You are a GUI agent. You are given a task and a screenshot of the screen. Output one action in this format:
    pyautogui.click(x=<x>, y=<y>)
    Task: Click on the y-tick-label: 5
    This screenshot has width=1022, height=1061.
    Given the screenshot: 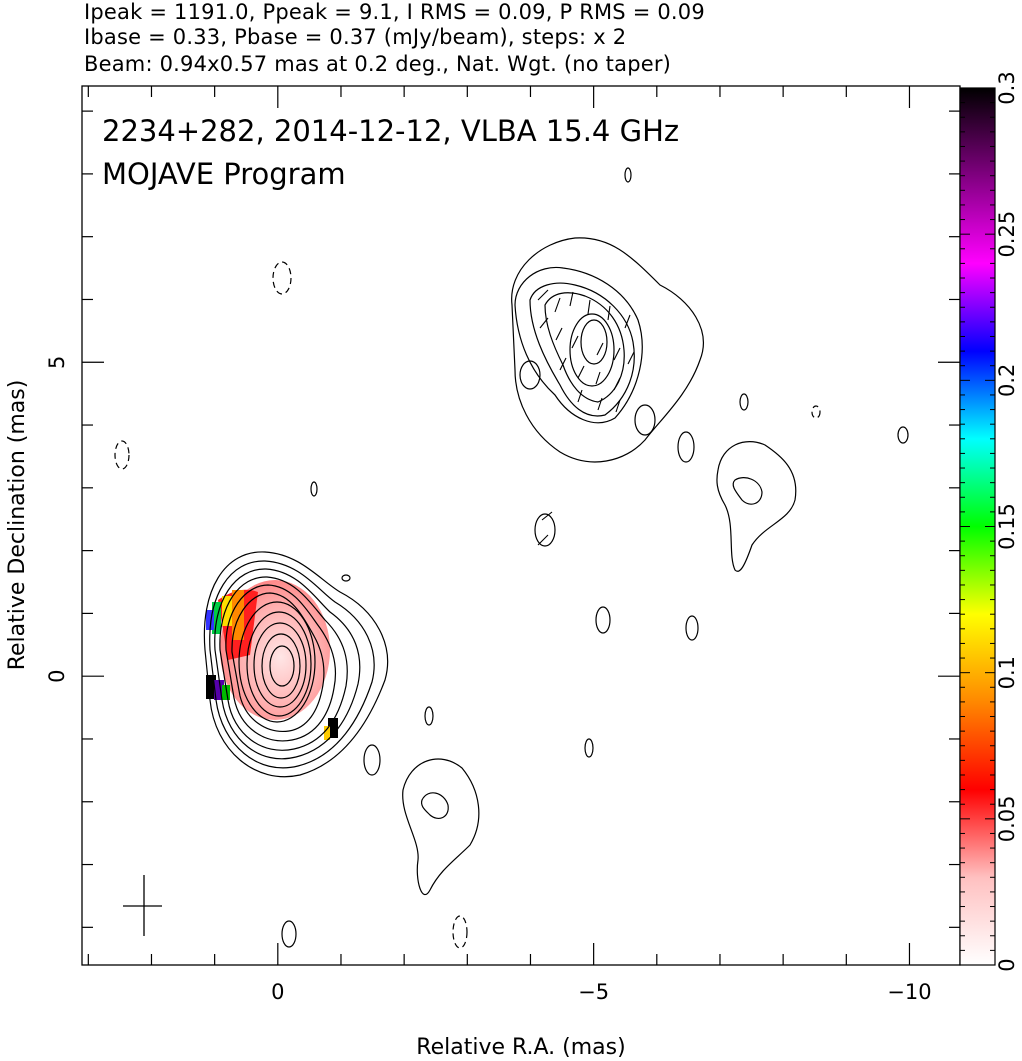 What is the action you would take?
    pyautogui.click(x=57, y=362)
    